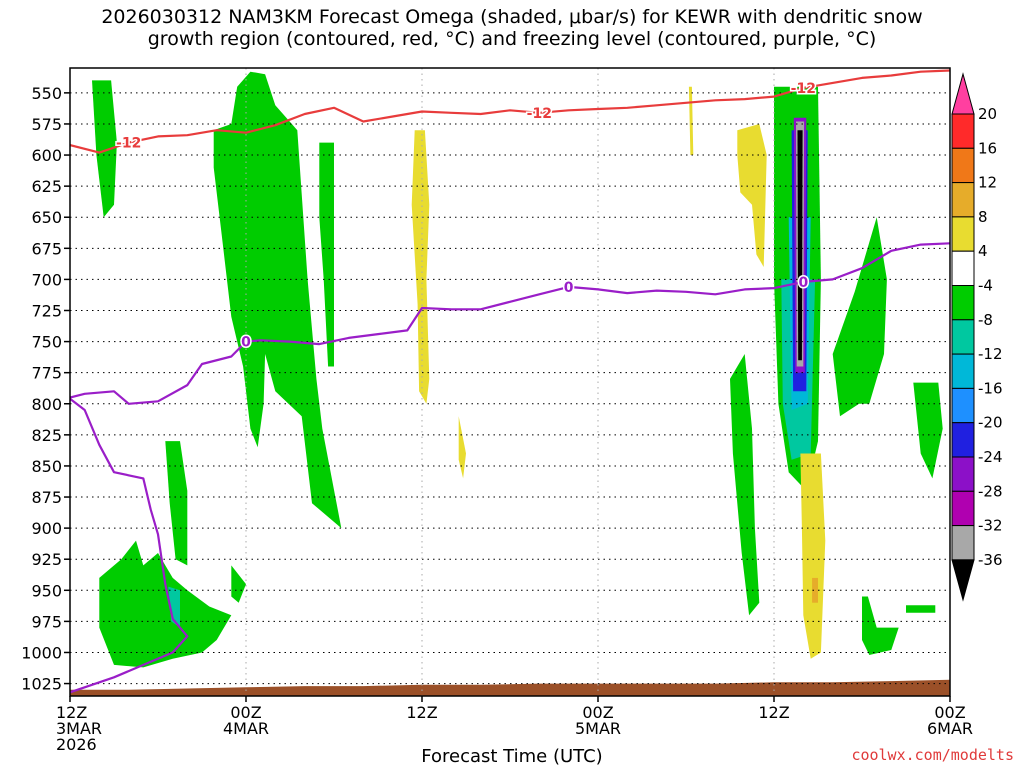 The height and width of the screenshot is (768, 1024). I want to click on colorbar-tick-label: -20, so click(990, 423).